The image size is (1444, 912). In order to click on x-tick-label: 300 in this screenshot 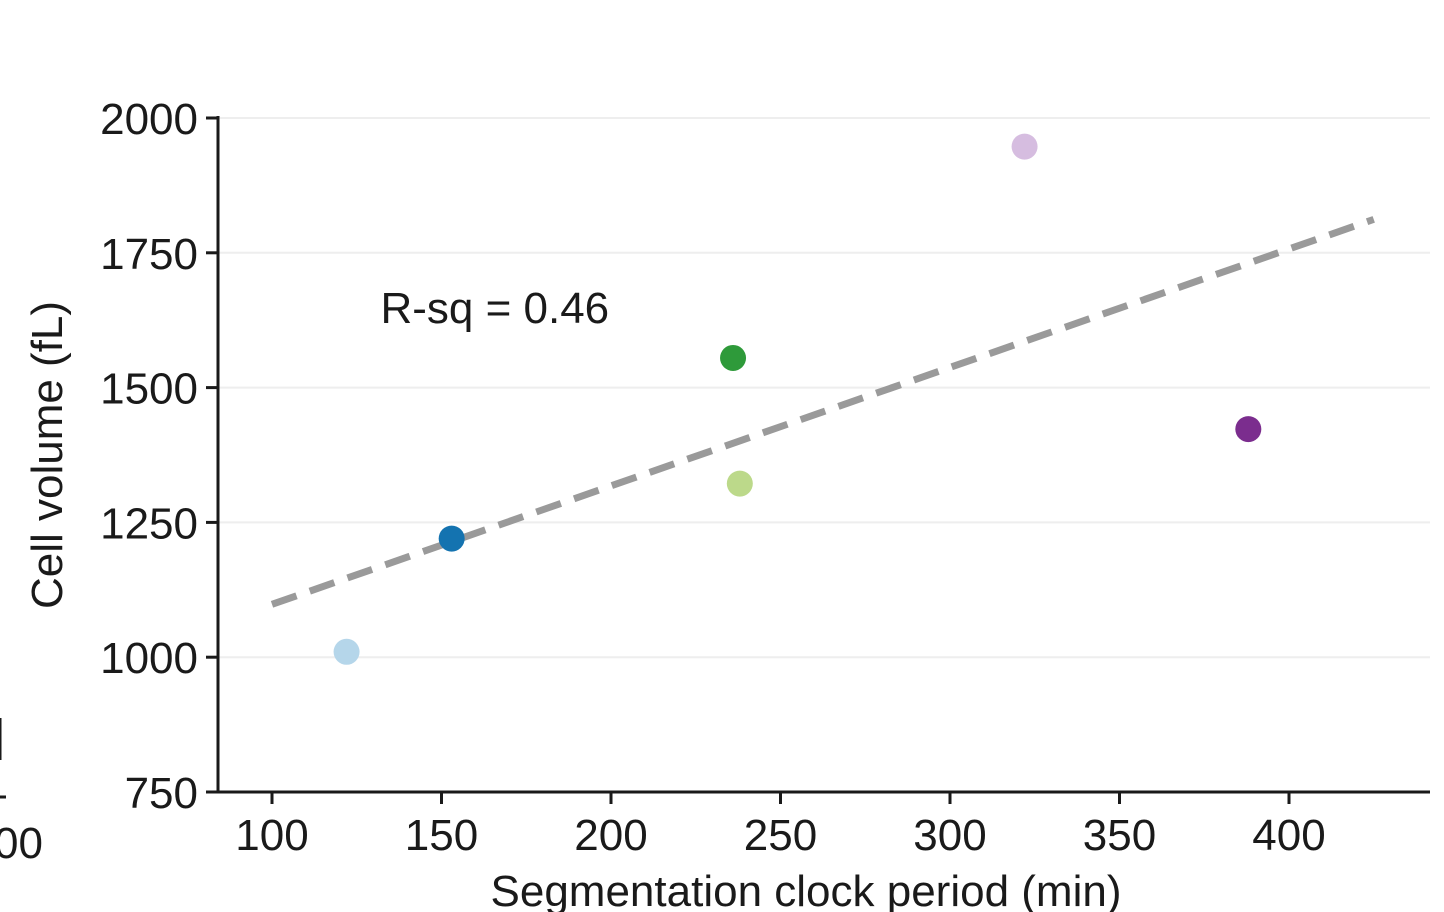, I will do `click(949, 835)`.